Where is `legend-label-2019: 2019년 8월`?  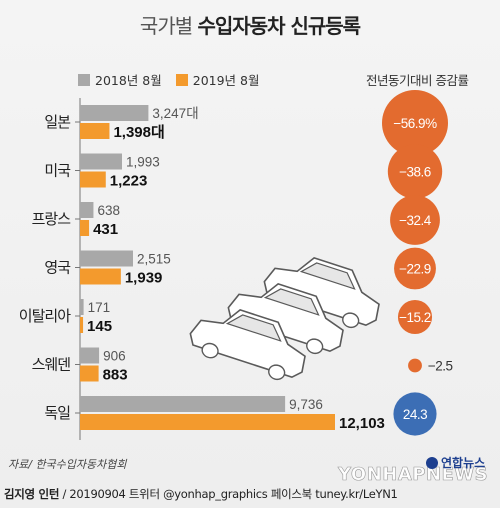
legend-label-2019: 2019년 8월 is located at coordinates (226, 80).